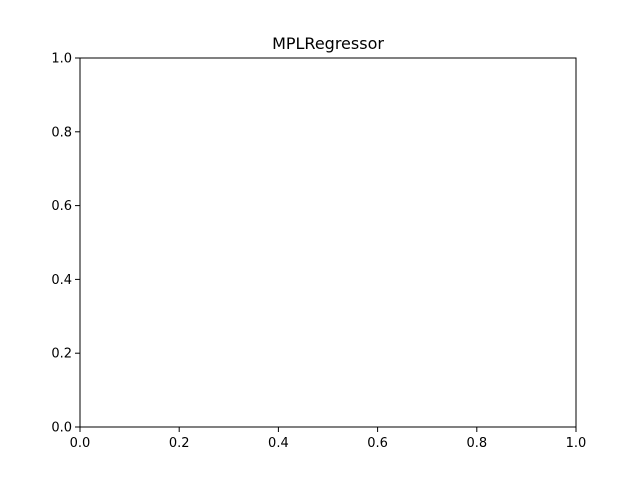 Image resolution: width=640 pixels, height=480 pixels. I want to click on x-tick-label: 0.2, so click(179, 443).